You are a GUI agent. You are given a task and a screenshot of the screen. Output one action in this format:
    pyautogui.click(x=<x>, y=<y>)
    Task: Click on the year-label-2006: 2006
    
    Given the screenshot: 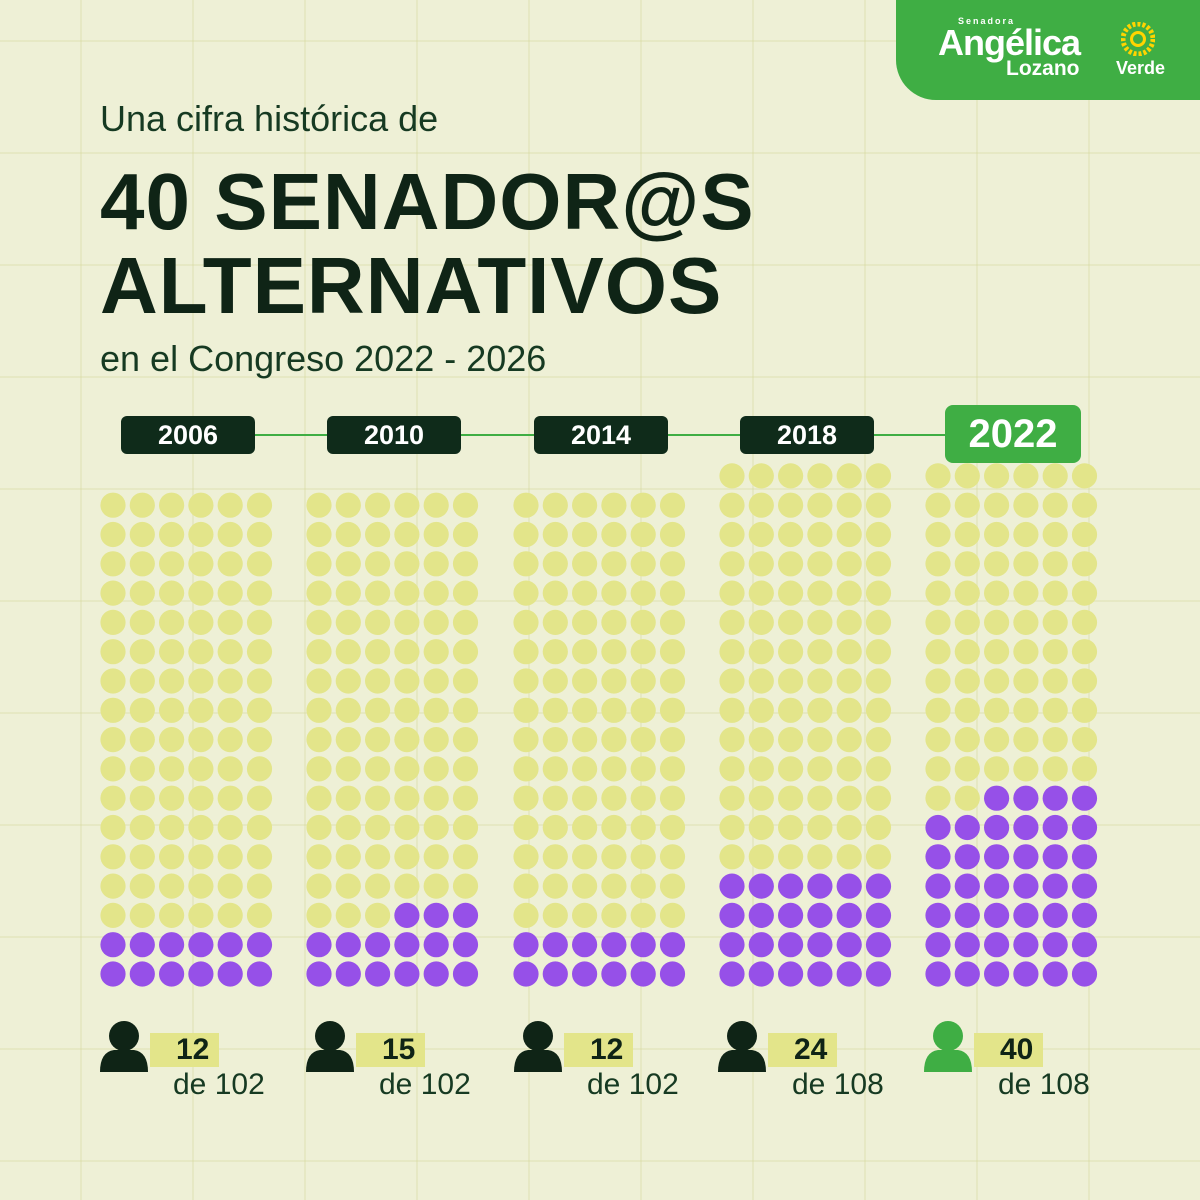 What is the action you would take?
    pyautogui.click(x=188, y=435)
    